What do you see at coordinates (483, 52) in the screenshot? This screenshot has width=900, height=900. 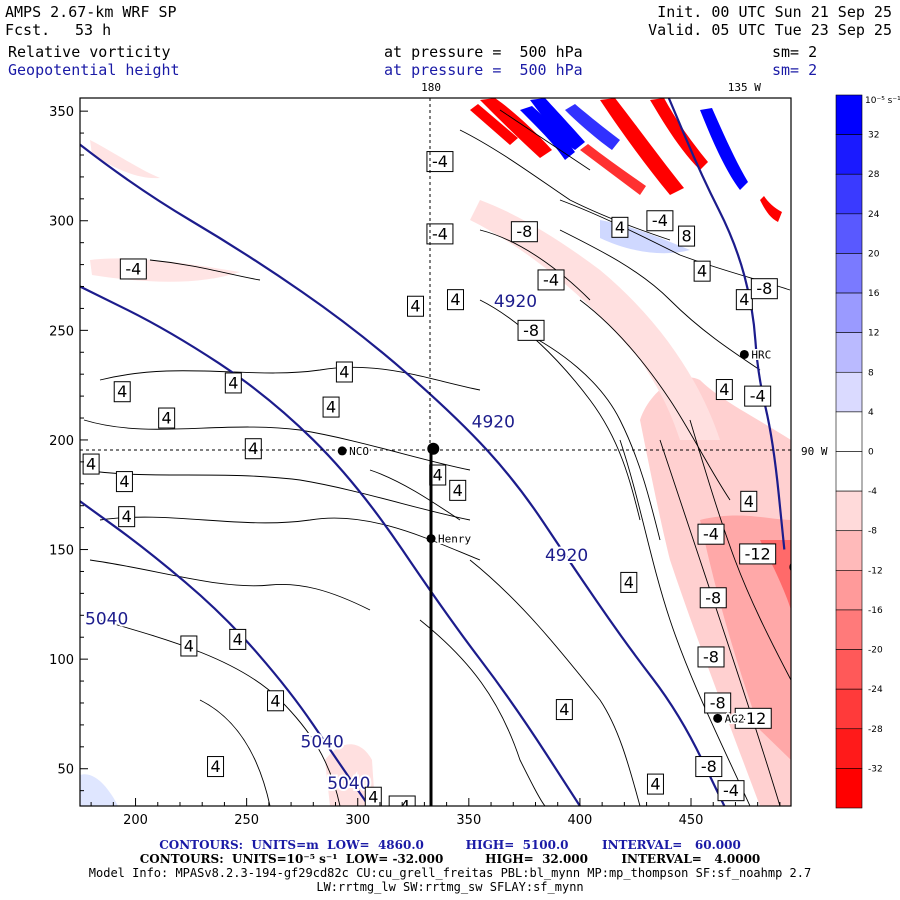 I see `field1-level: at pressure = 500 hPa` at bounding box center [483, 52].